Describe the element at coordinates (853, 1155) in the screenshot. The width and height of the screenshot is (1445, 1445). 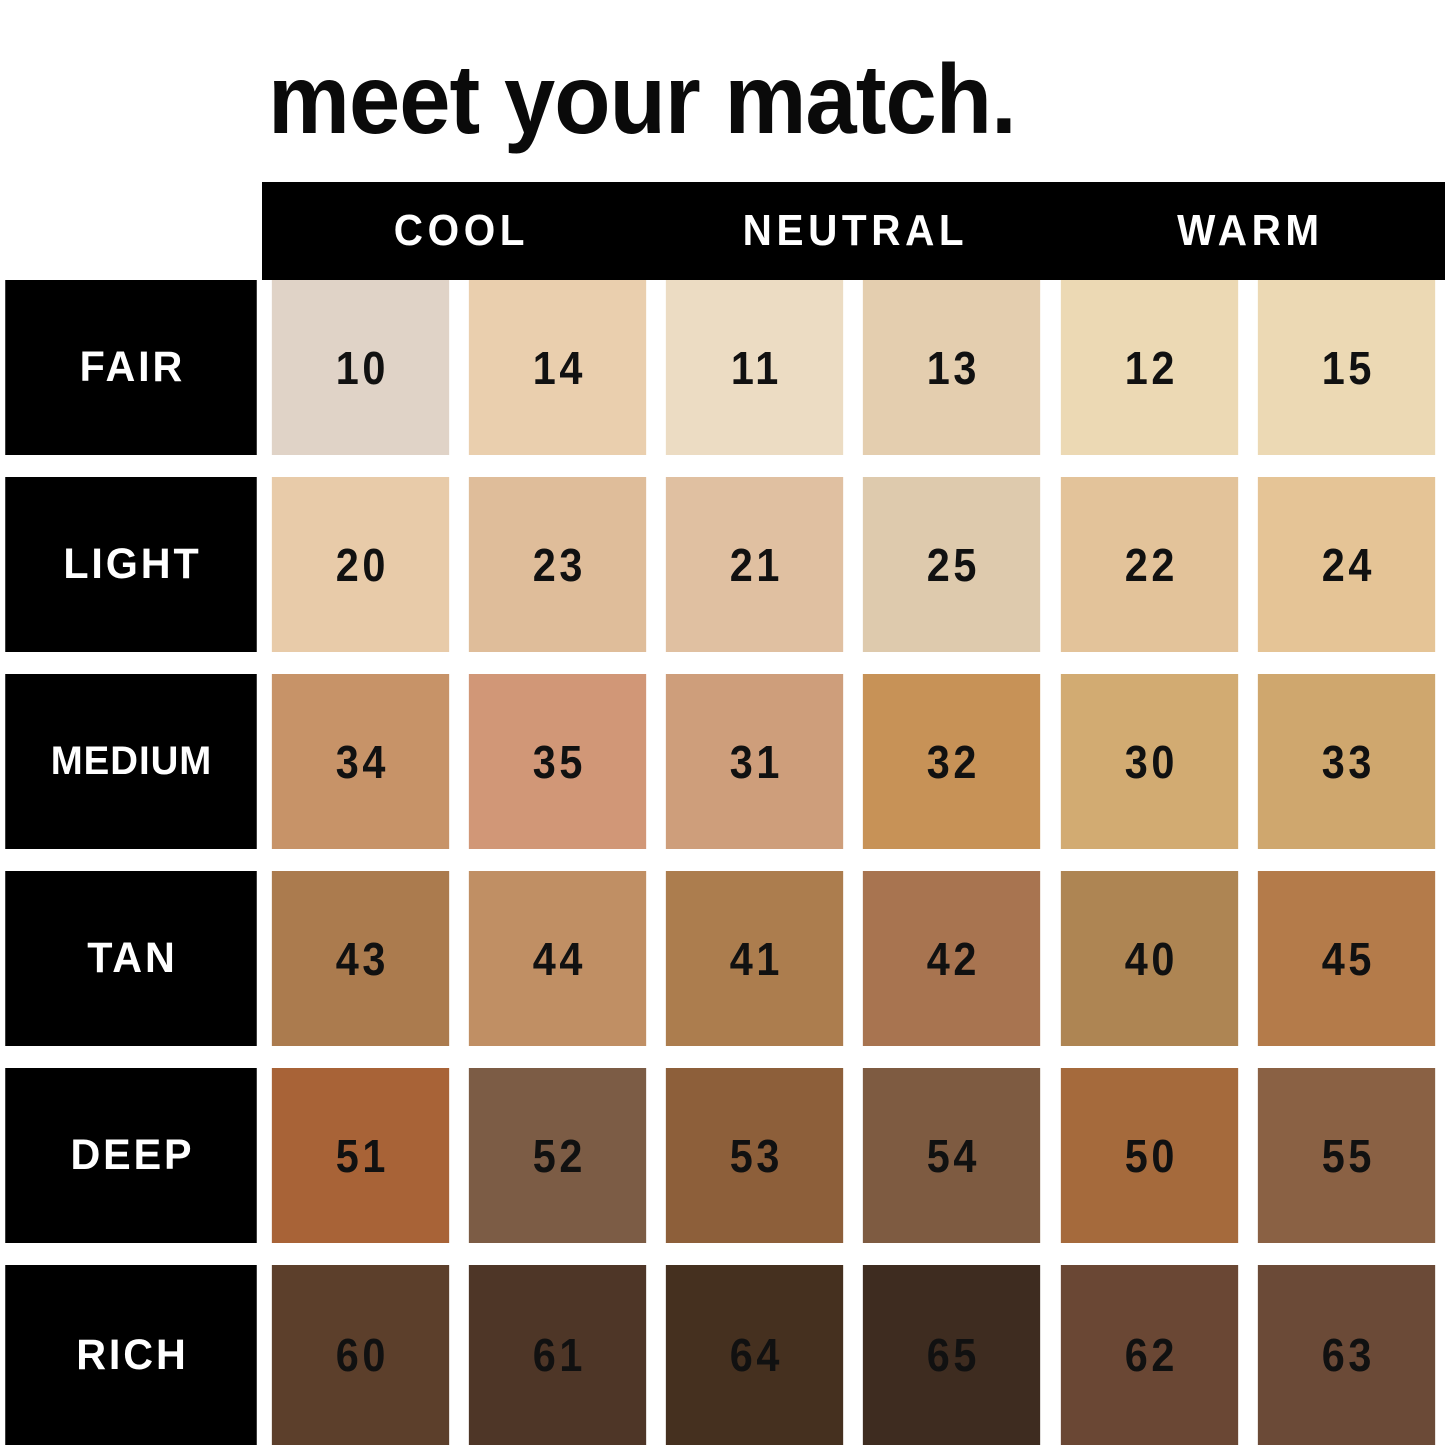
I see `swatch-group-deep: 51 52 53 54 50 55` at that location.